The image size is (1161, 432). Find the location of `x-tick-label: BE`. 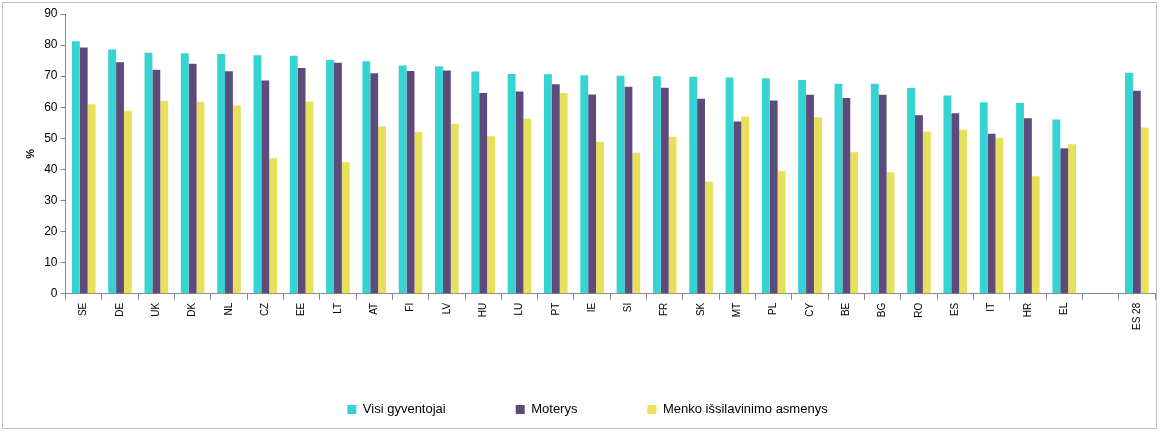

x-tick-label: BE is located at coordinates (846, 309).